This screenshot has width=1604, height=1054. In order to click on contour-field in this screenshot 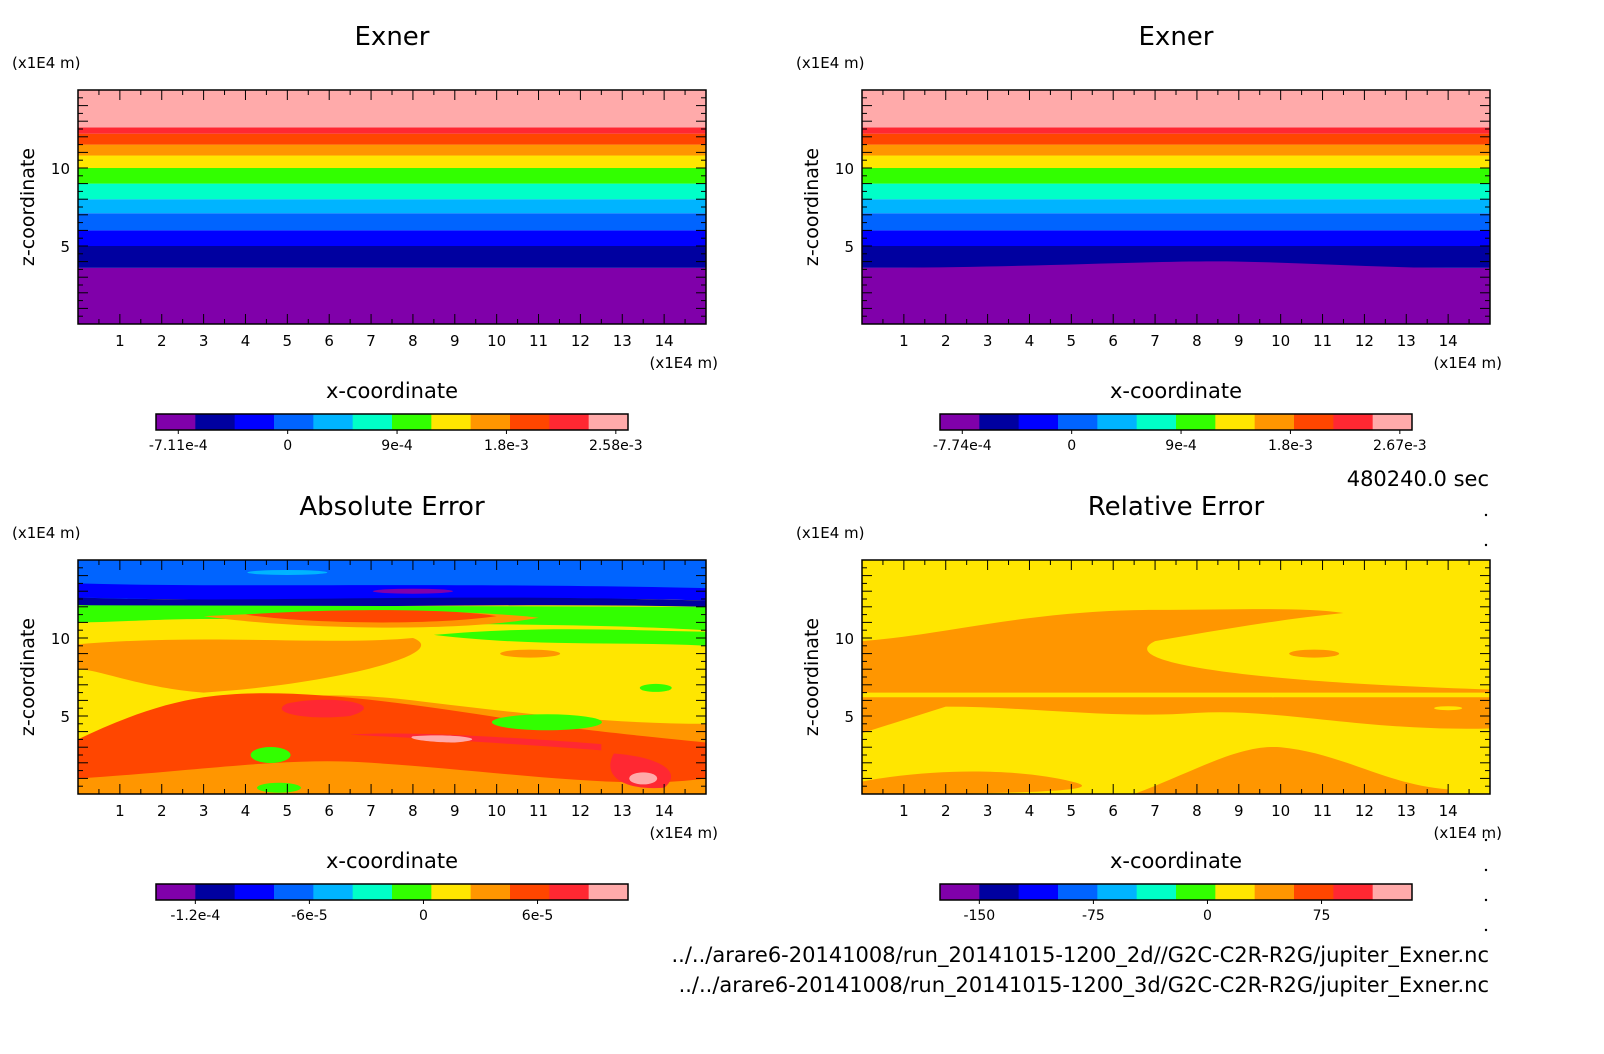, I will do `click(1176, 207)`.